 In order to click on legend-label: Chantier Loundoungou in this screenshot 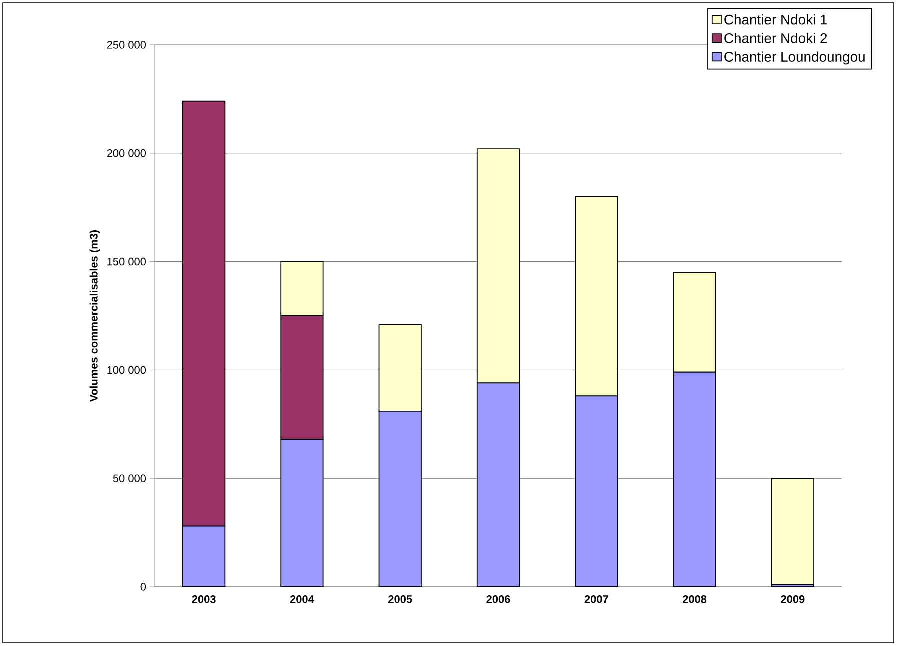, I will do `click(794, 58)`.